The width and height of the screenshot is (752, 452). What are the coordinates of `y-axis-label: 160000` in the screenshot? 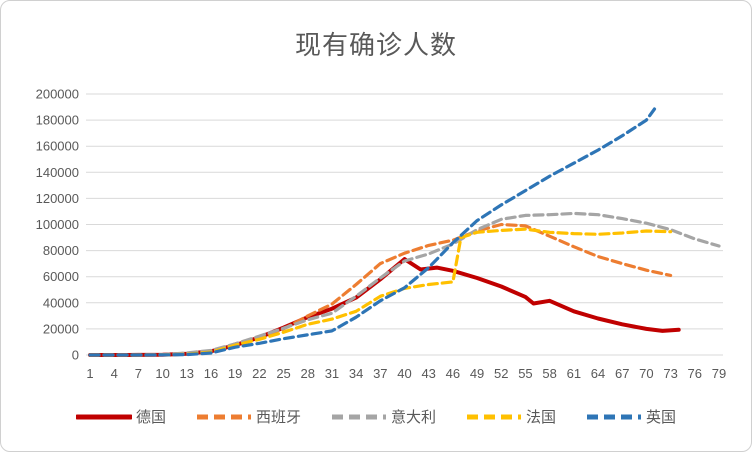 It's located at (57, 146).